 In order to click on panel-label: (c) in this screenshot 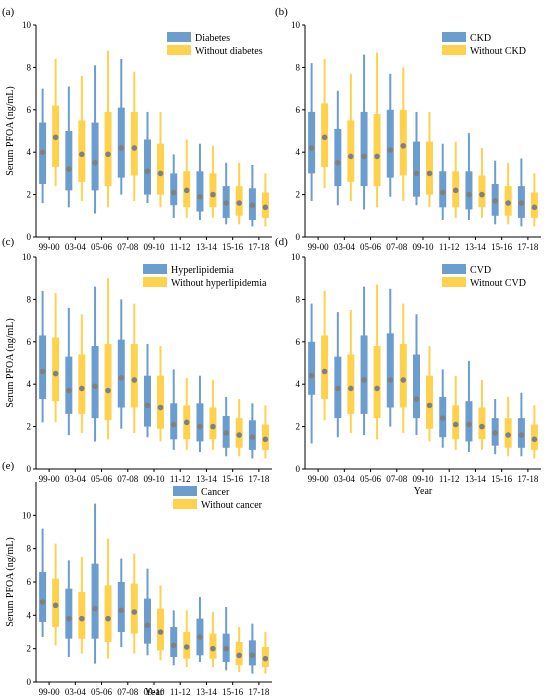, I will do `click(8, 242)`.